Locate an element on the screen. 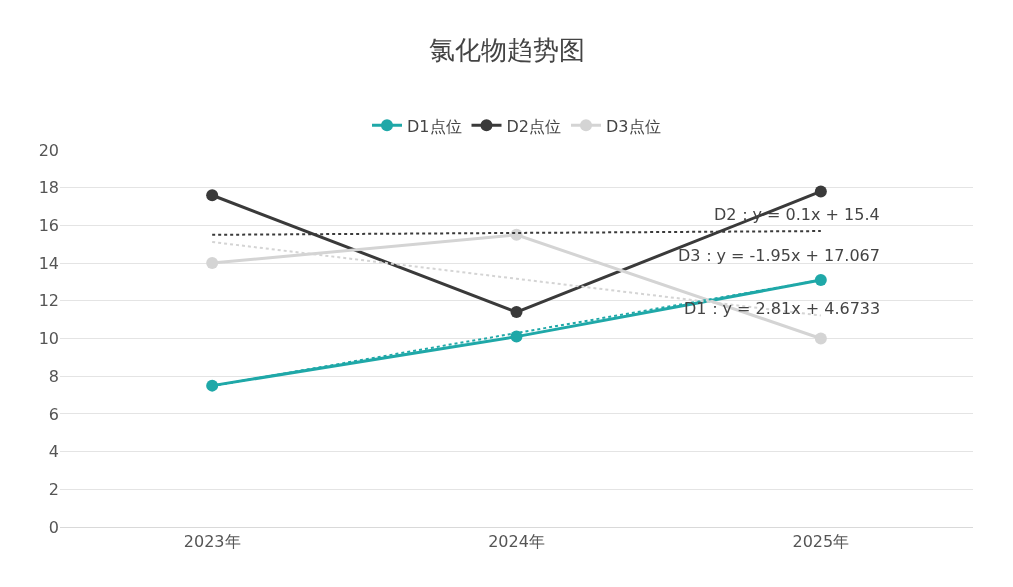 The image size is (1013, 587). legend-label: D3点位 is located at coordinates (633, 126).